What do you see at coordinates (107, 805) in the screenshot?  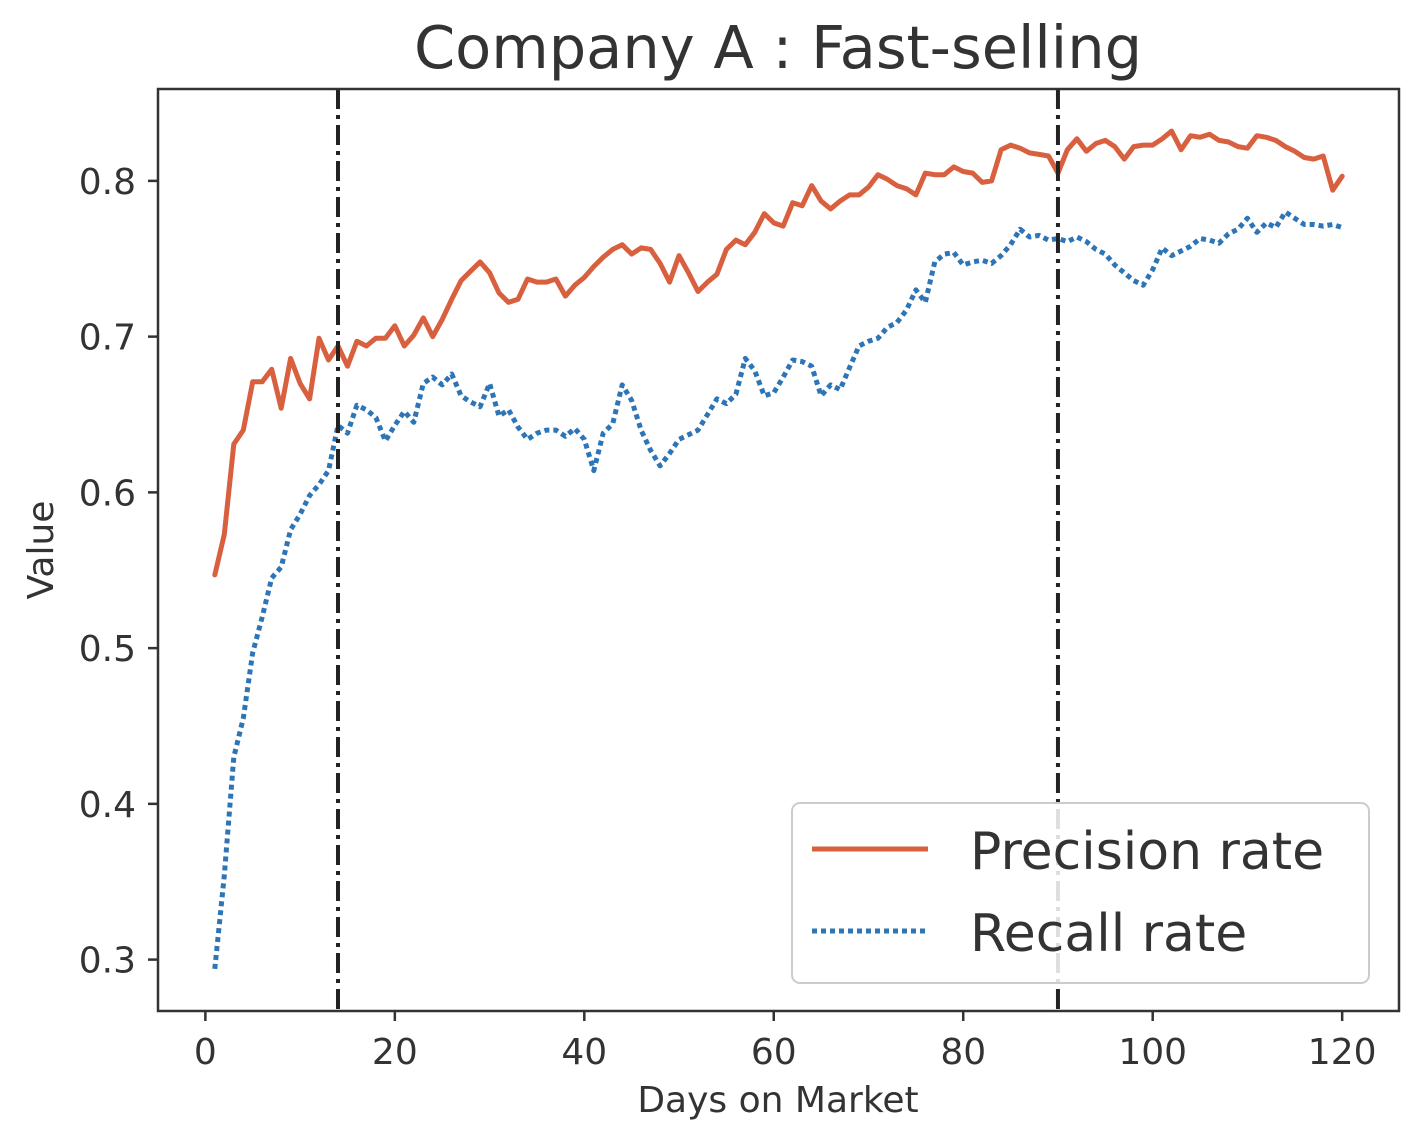 I see `y-tick-label: 0.4` at bounding box center [107, 805].